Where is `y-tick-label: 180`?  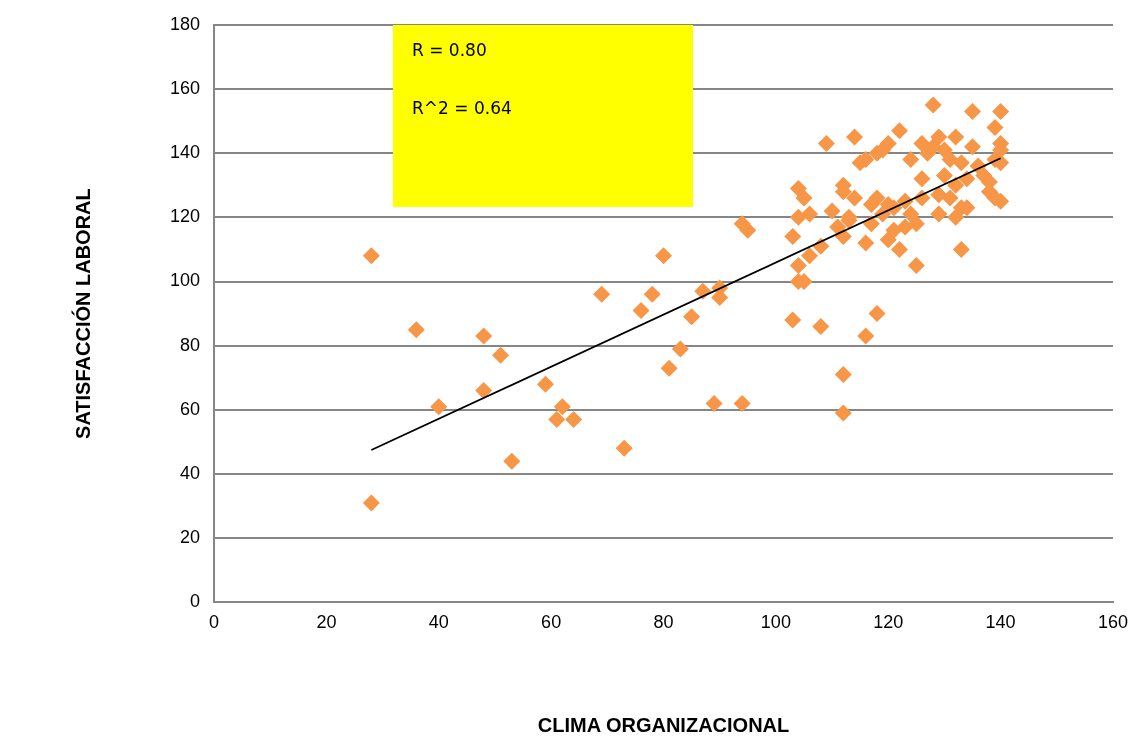
y-tick-label: 180 is located at coordinates (185, 23).